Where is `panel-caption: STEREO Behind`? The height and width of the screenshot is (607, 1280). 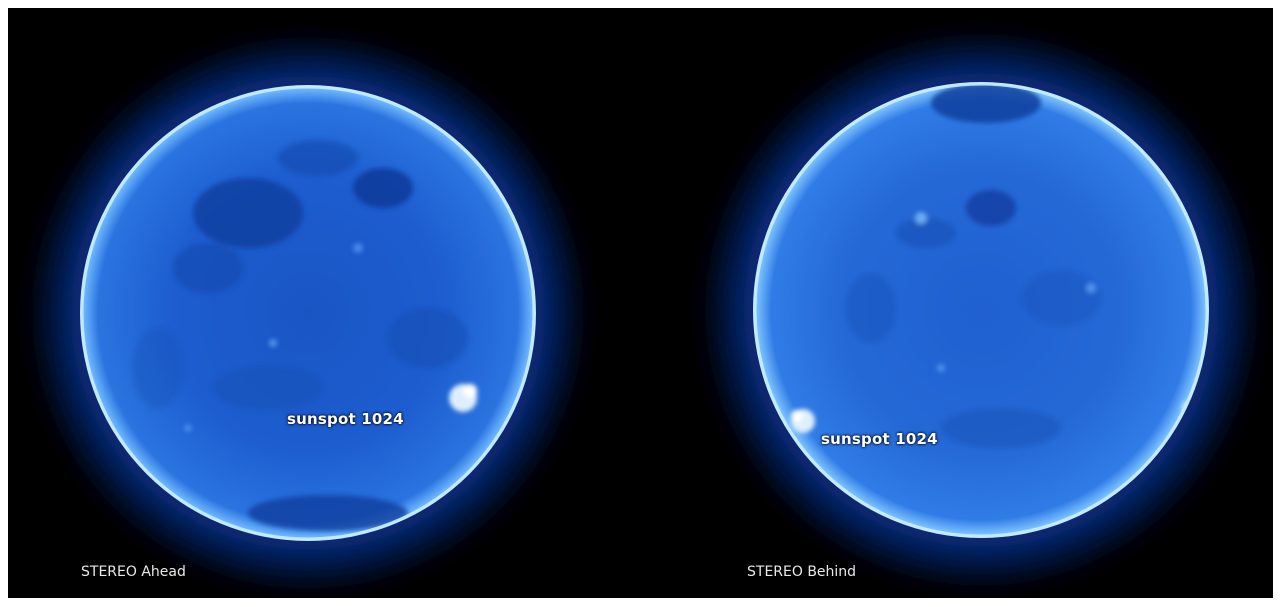
panel-caption: STEREO Behind is located at coordinates (802, 572).